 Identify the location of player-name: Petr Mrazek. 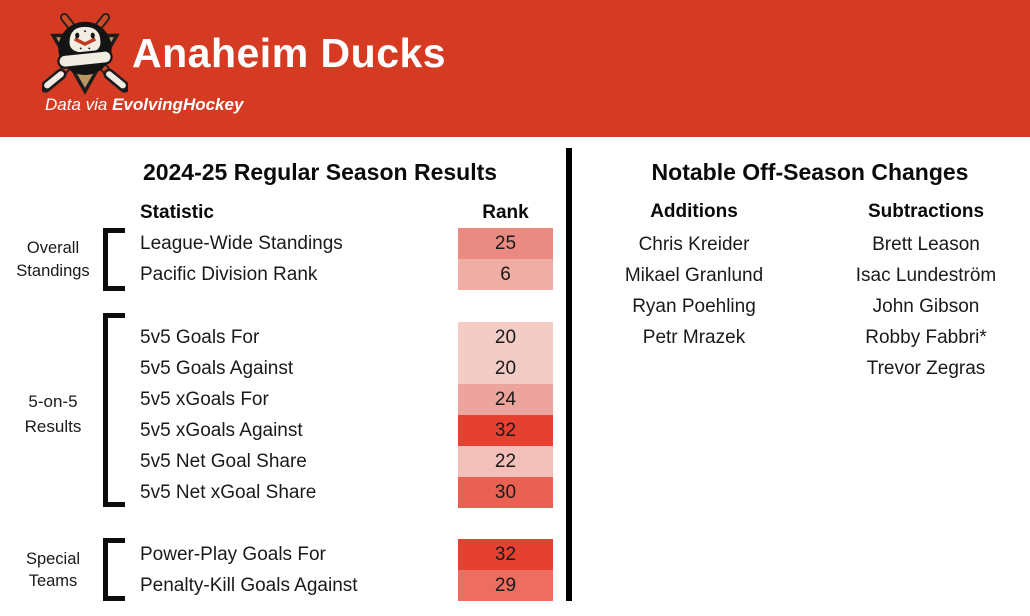
(694, 337).